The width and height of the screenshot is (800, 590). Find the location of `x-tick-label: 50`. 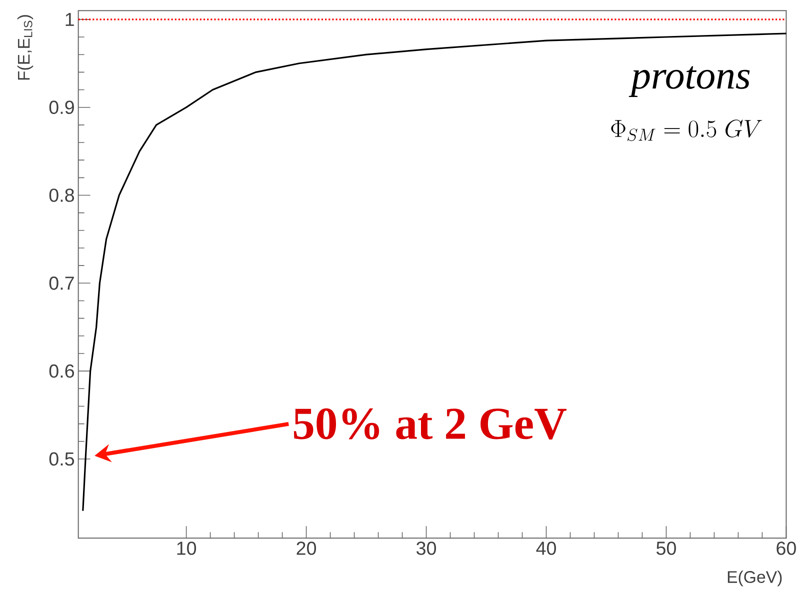

x-tick-label: 50 is located at coordinates (666, 549).